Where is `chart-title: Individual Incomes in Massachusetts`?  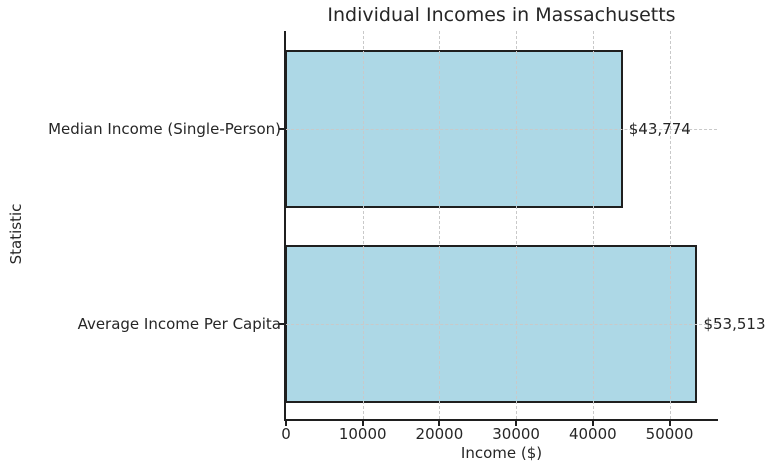
chart-title: Individual Incomes in Massachusetts is located at coordinates (501, 15).